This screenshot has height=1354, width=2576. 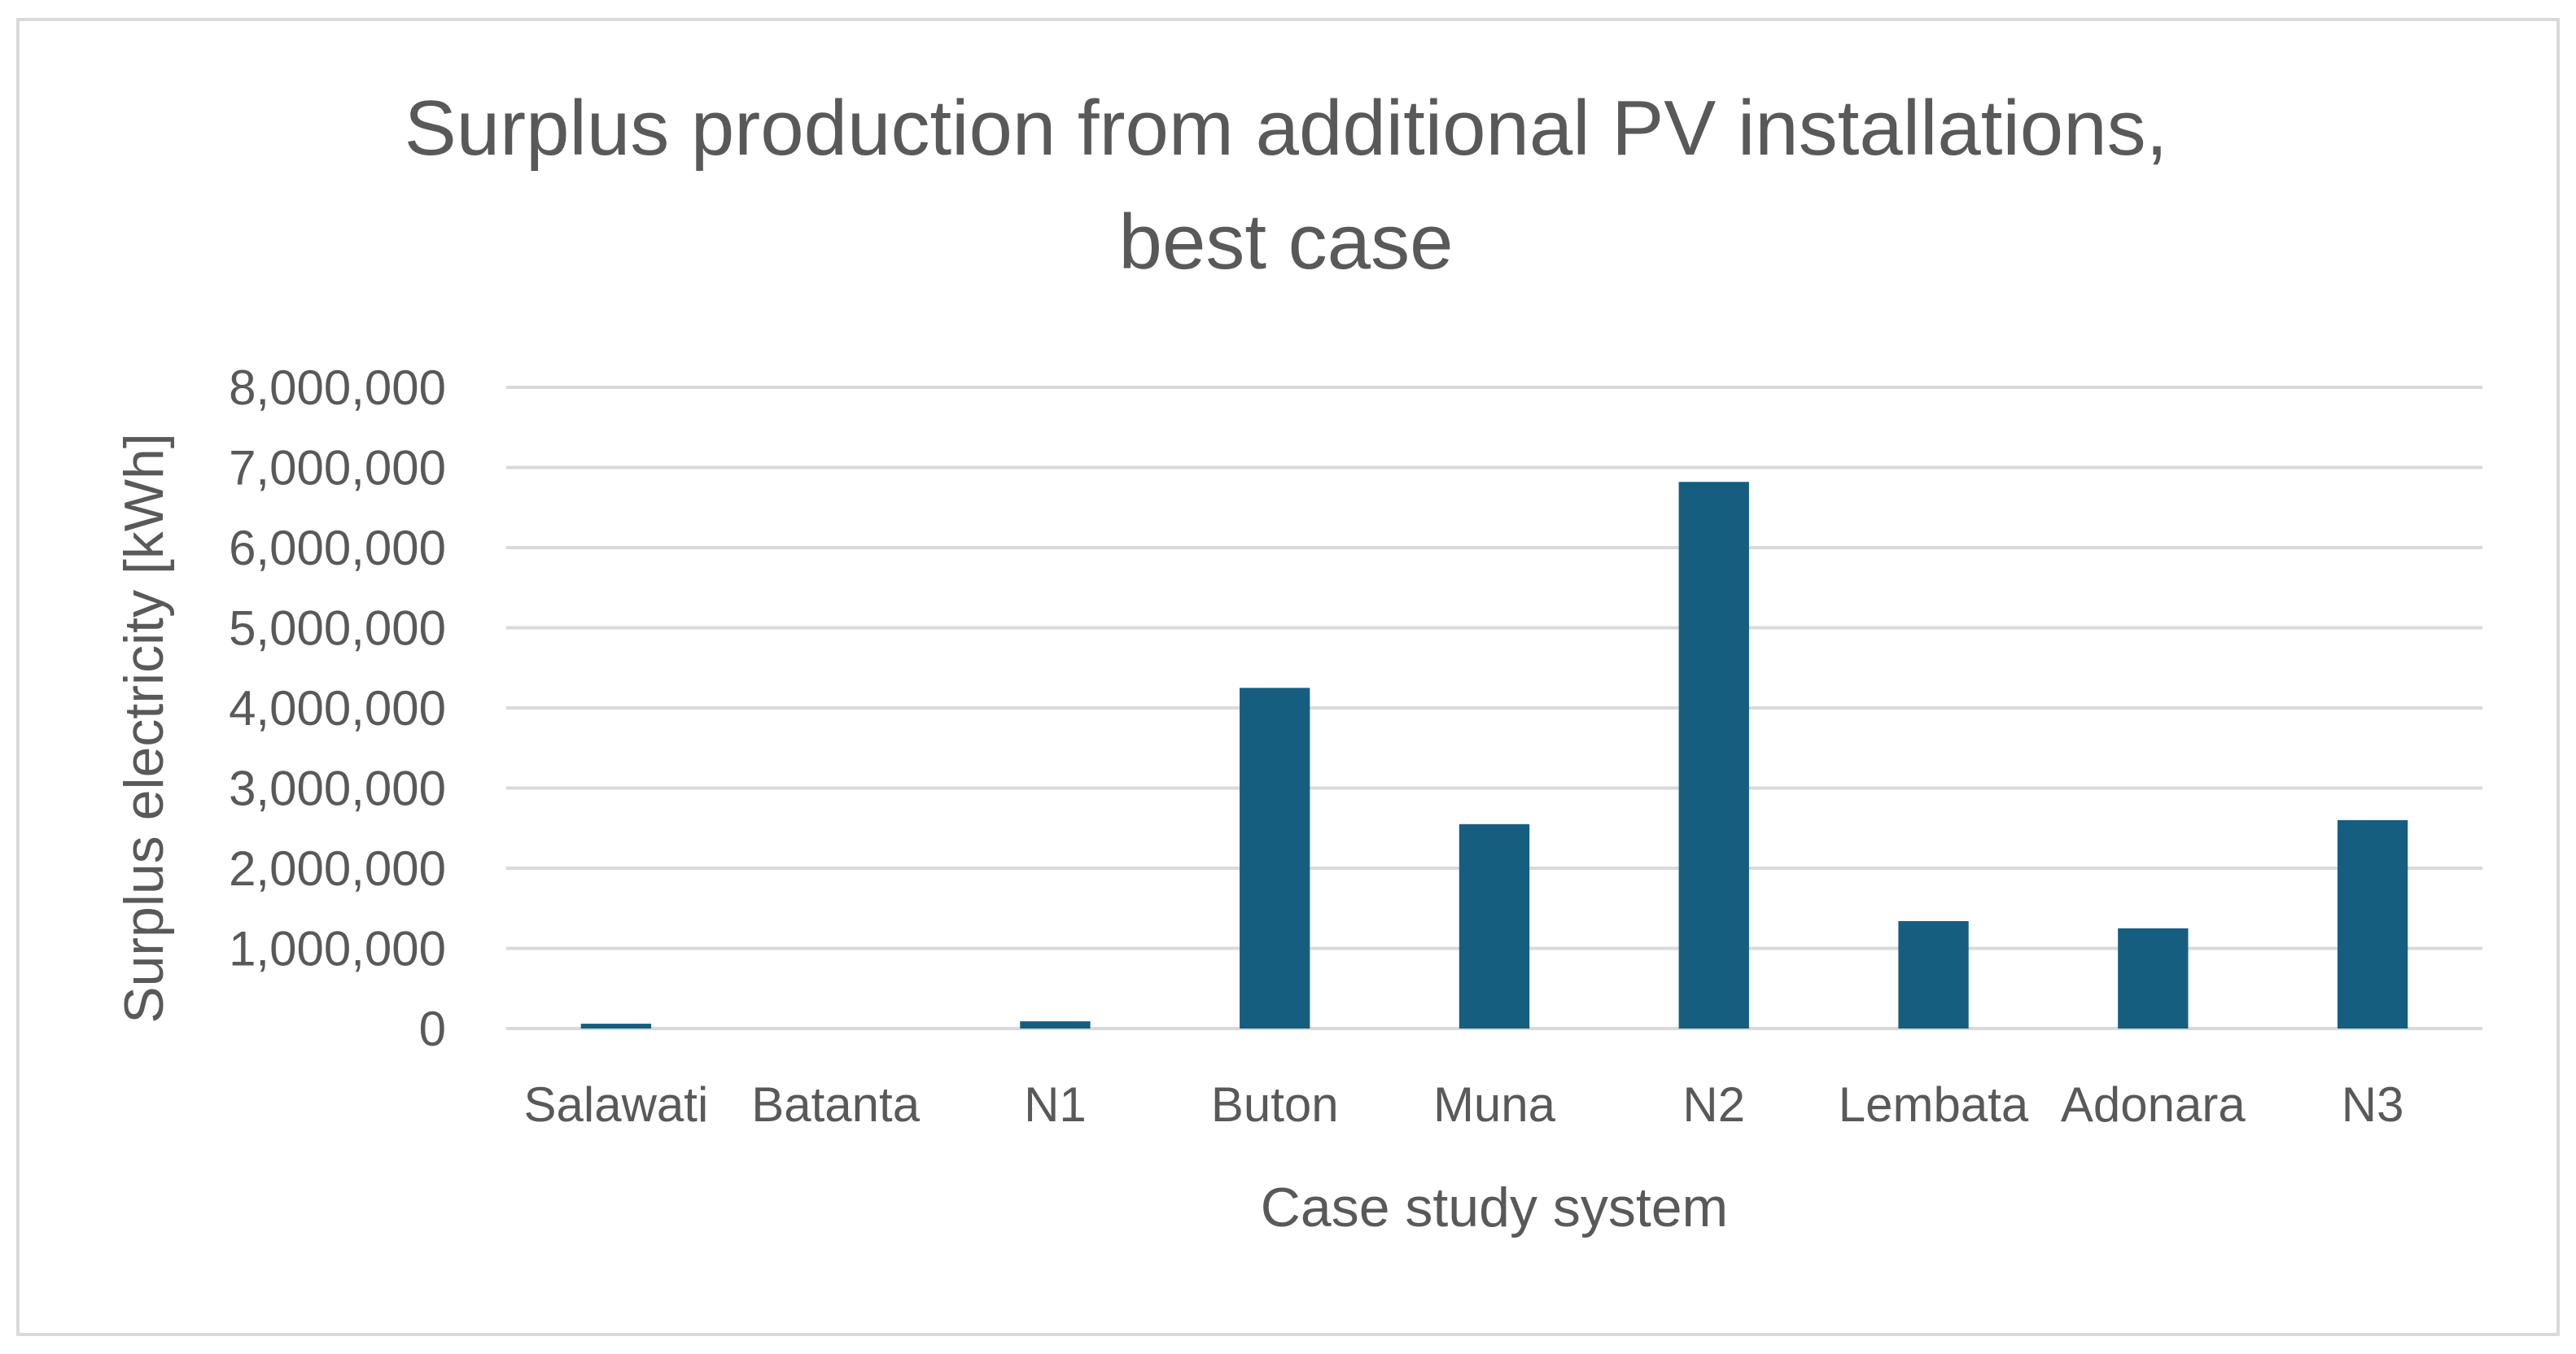 I want to click on bar-muna, so click(x=1494, y=926).